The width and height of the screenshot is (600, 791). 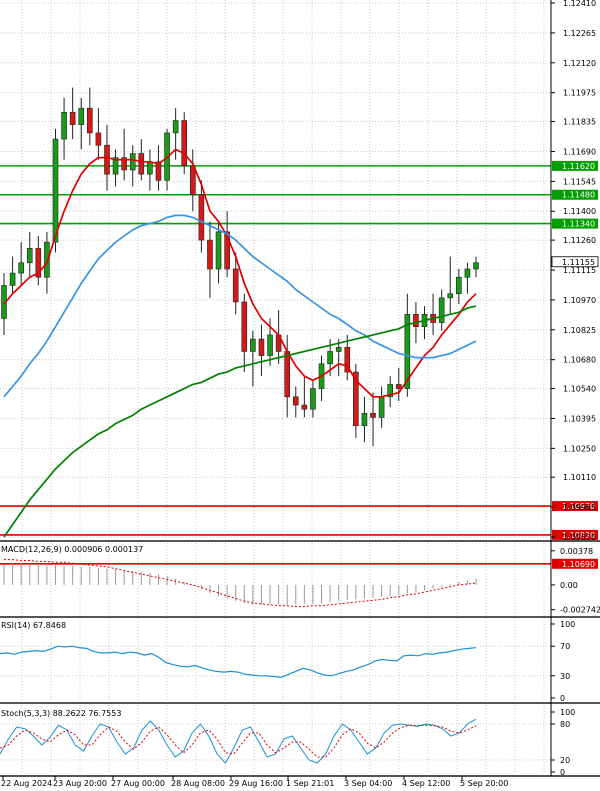 What do you see at coordinates (310, 783) in the screenshot?
I see `x-tick-label: 1 Sep 21:01` at bounding box center [310, 783].